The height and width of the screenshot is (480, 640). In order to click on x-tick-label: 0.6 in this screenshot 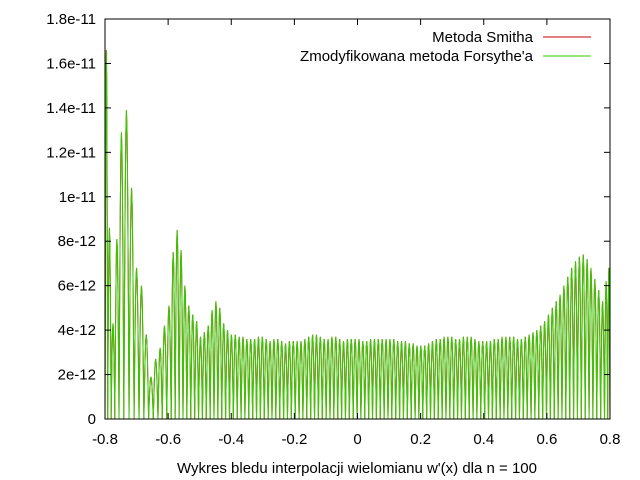, I will do `click(546, 439)`.